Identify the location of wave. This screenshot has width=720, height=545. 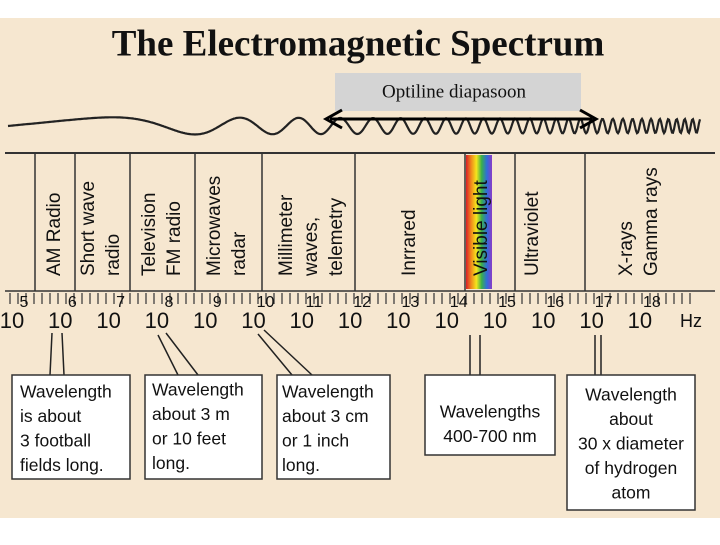
(354, 126).